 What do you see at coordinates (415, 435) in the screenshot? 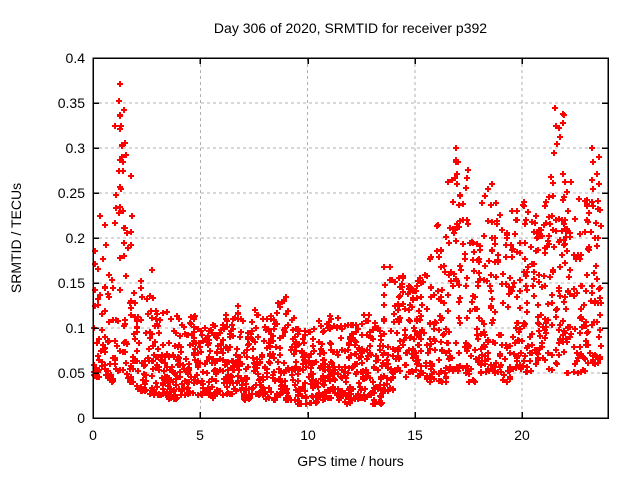
I see `x-tick-label: 15` at bounding box center [415, 435].